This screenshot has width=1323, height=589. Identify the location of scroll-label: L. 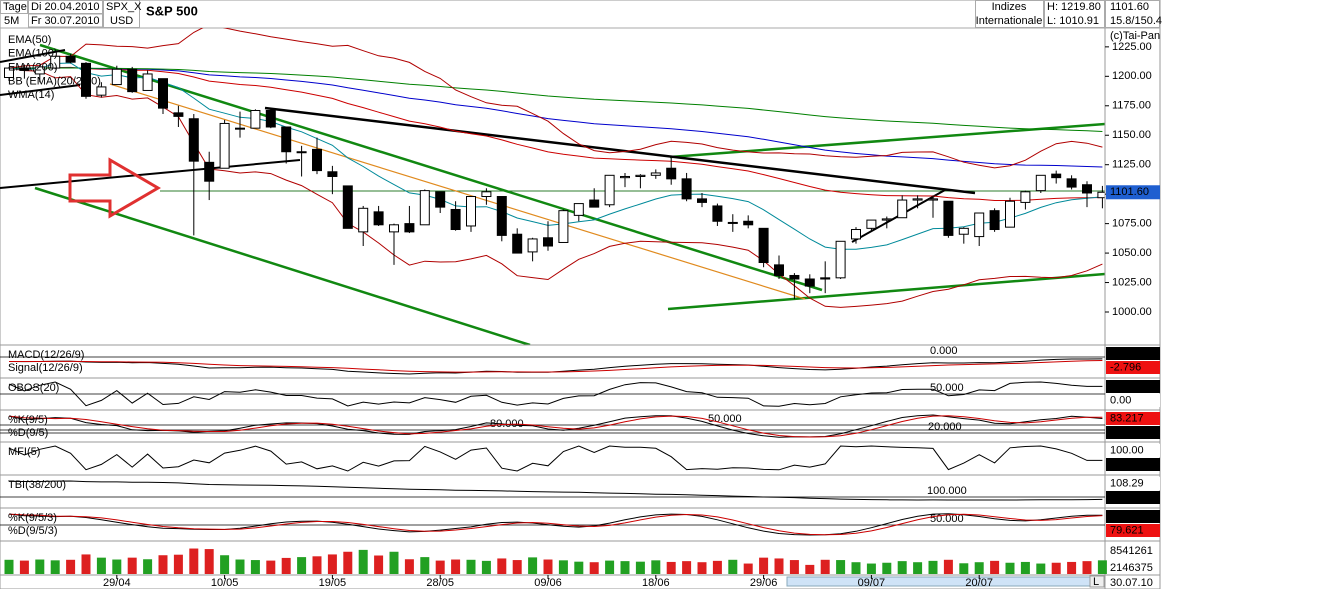
(1096, 582).